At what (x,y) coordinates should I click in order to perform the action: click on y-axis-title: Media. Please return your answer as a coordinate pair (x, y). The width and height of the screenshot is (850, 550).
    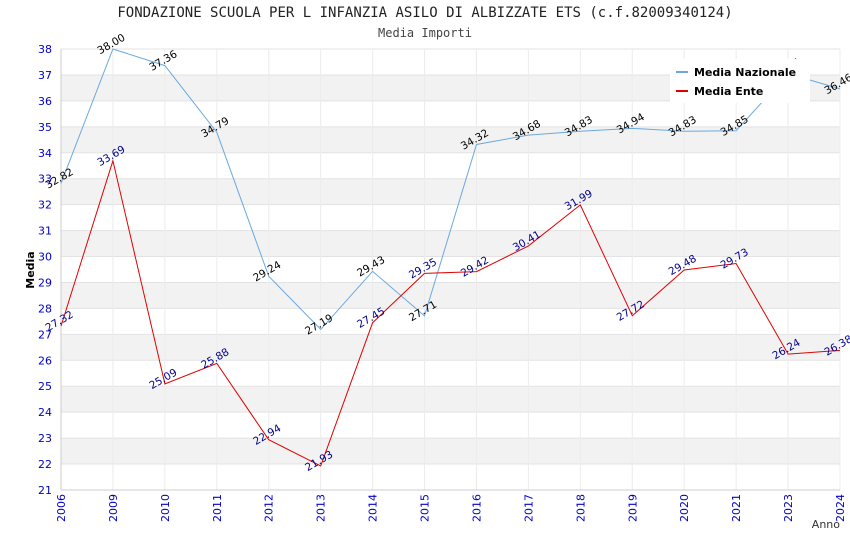
    Looking at the image, I should click on (30, 269).